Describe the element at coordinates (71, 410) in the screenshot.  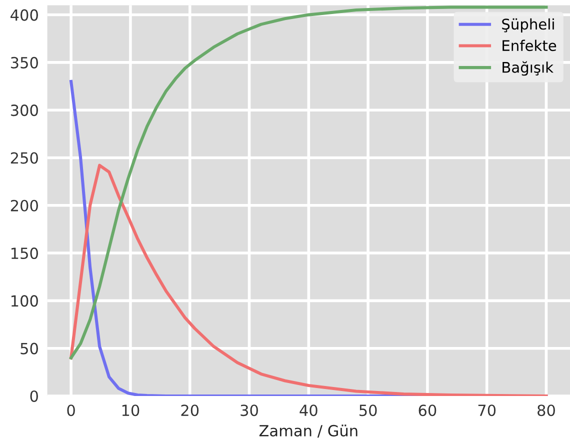
I see `x-tick-label: 0` at that location.